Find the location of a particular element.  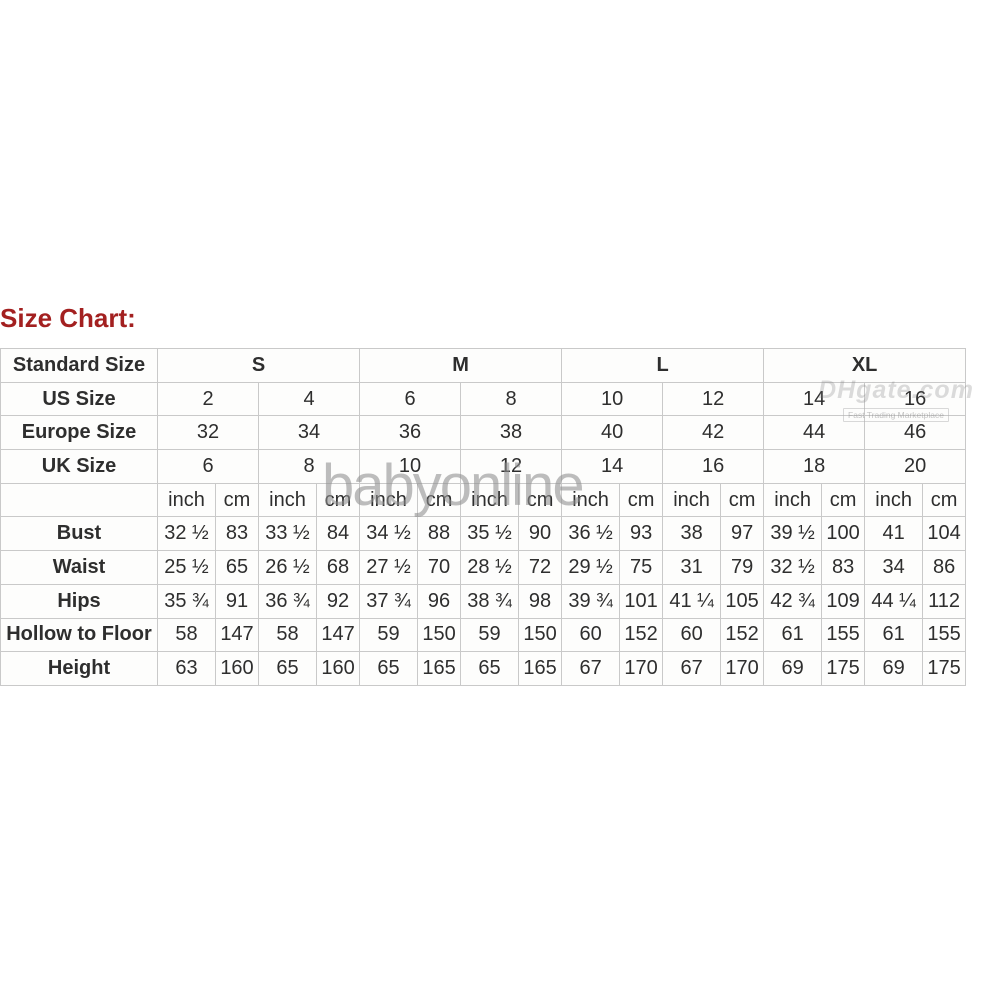

size-cell: 34 is located at coordinates (309, 433).